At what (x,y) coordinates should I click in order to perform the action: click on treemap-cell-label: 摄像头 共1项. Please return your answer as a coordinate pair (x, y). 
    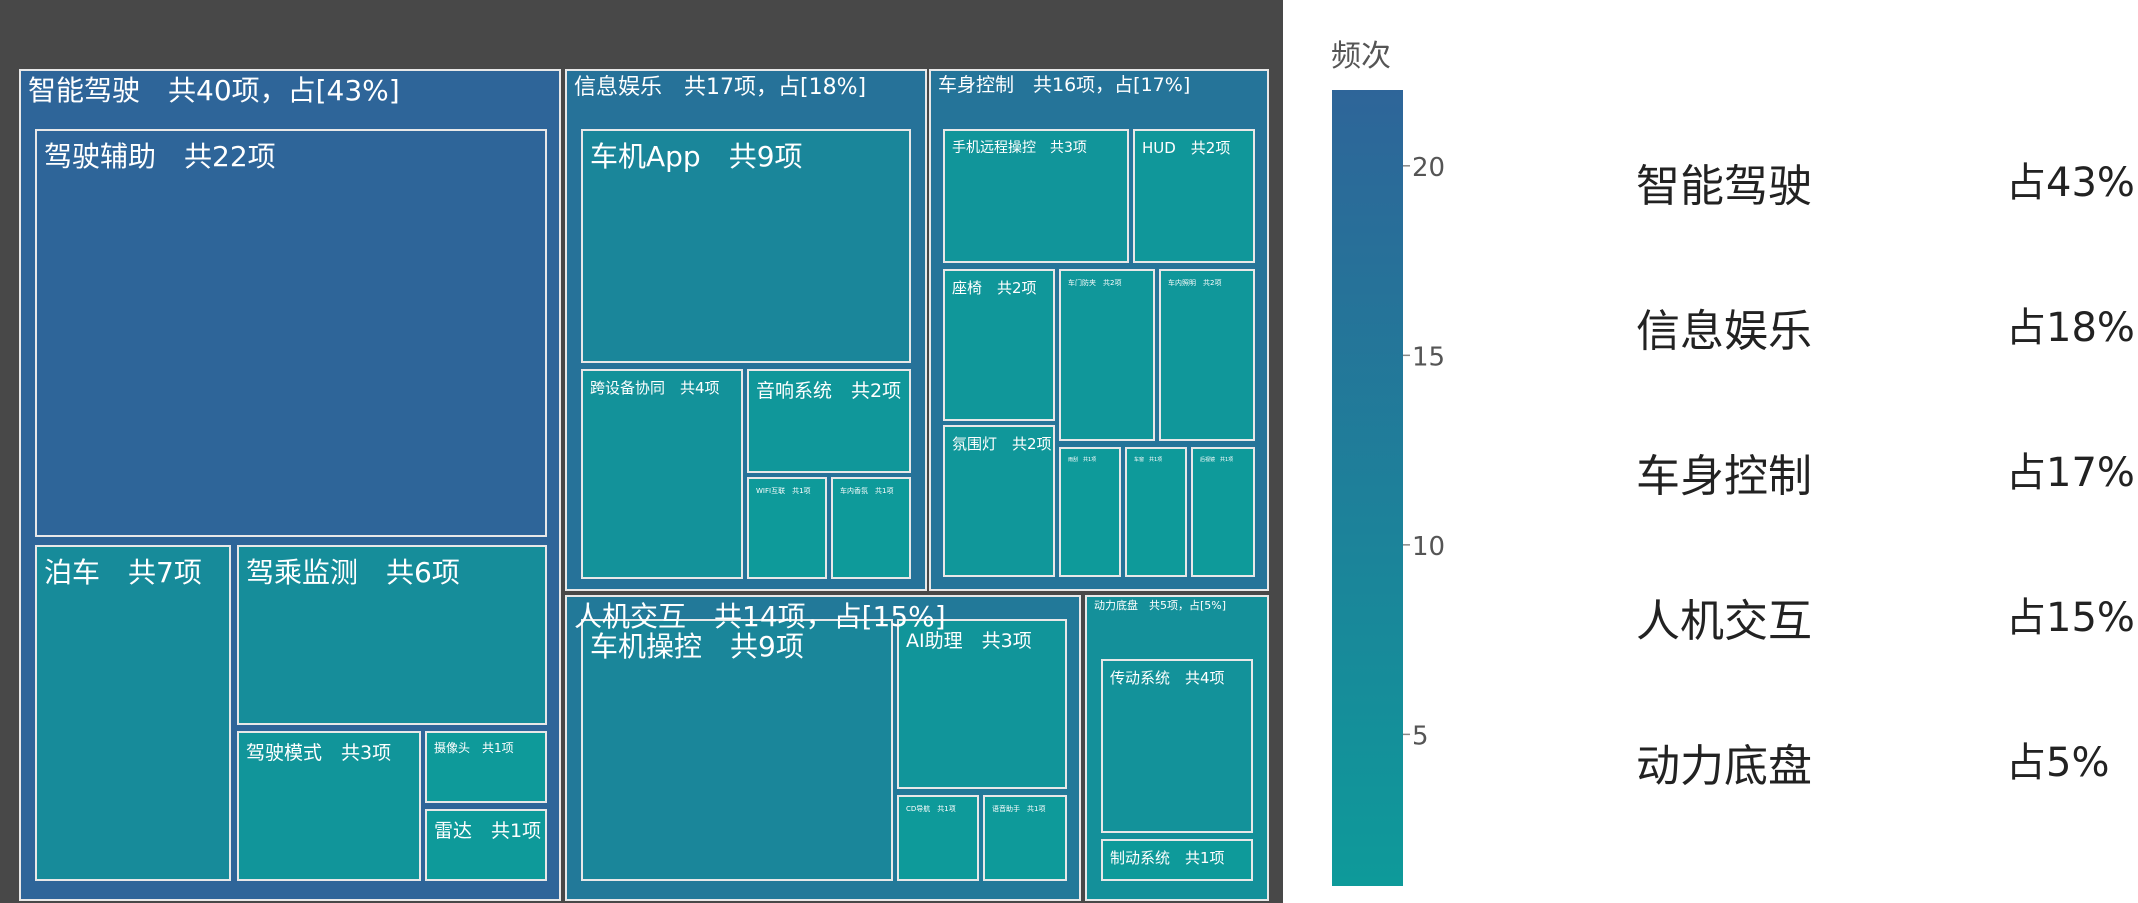
    Looking at the image, I should click on (474, 747).